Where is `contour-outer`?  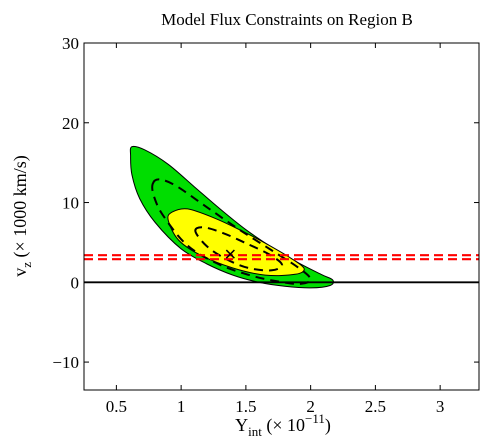 contour-outer is located at coordinates (231, 217).